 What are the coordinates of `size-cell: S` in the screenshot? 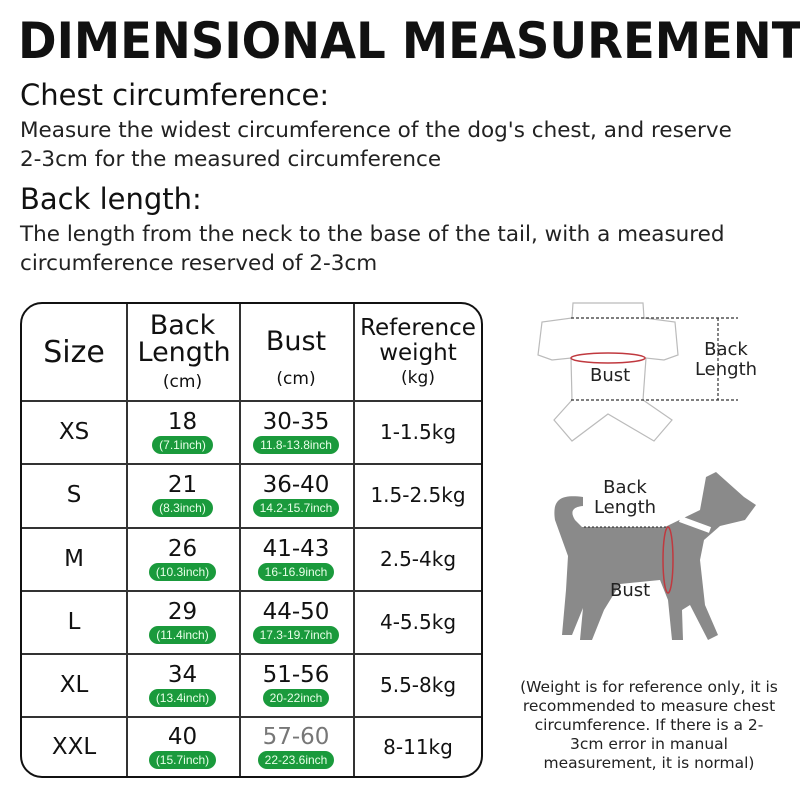 It's located at (74, 495).